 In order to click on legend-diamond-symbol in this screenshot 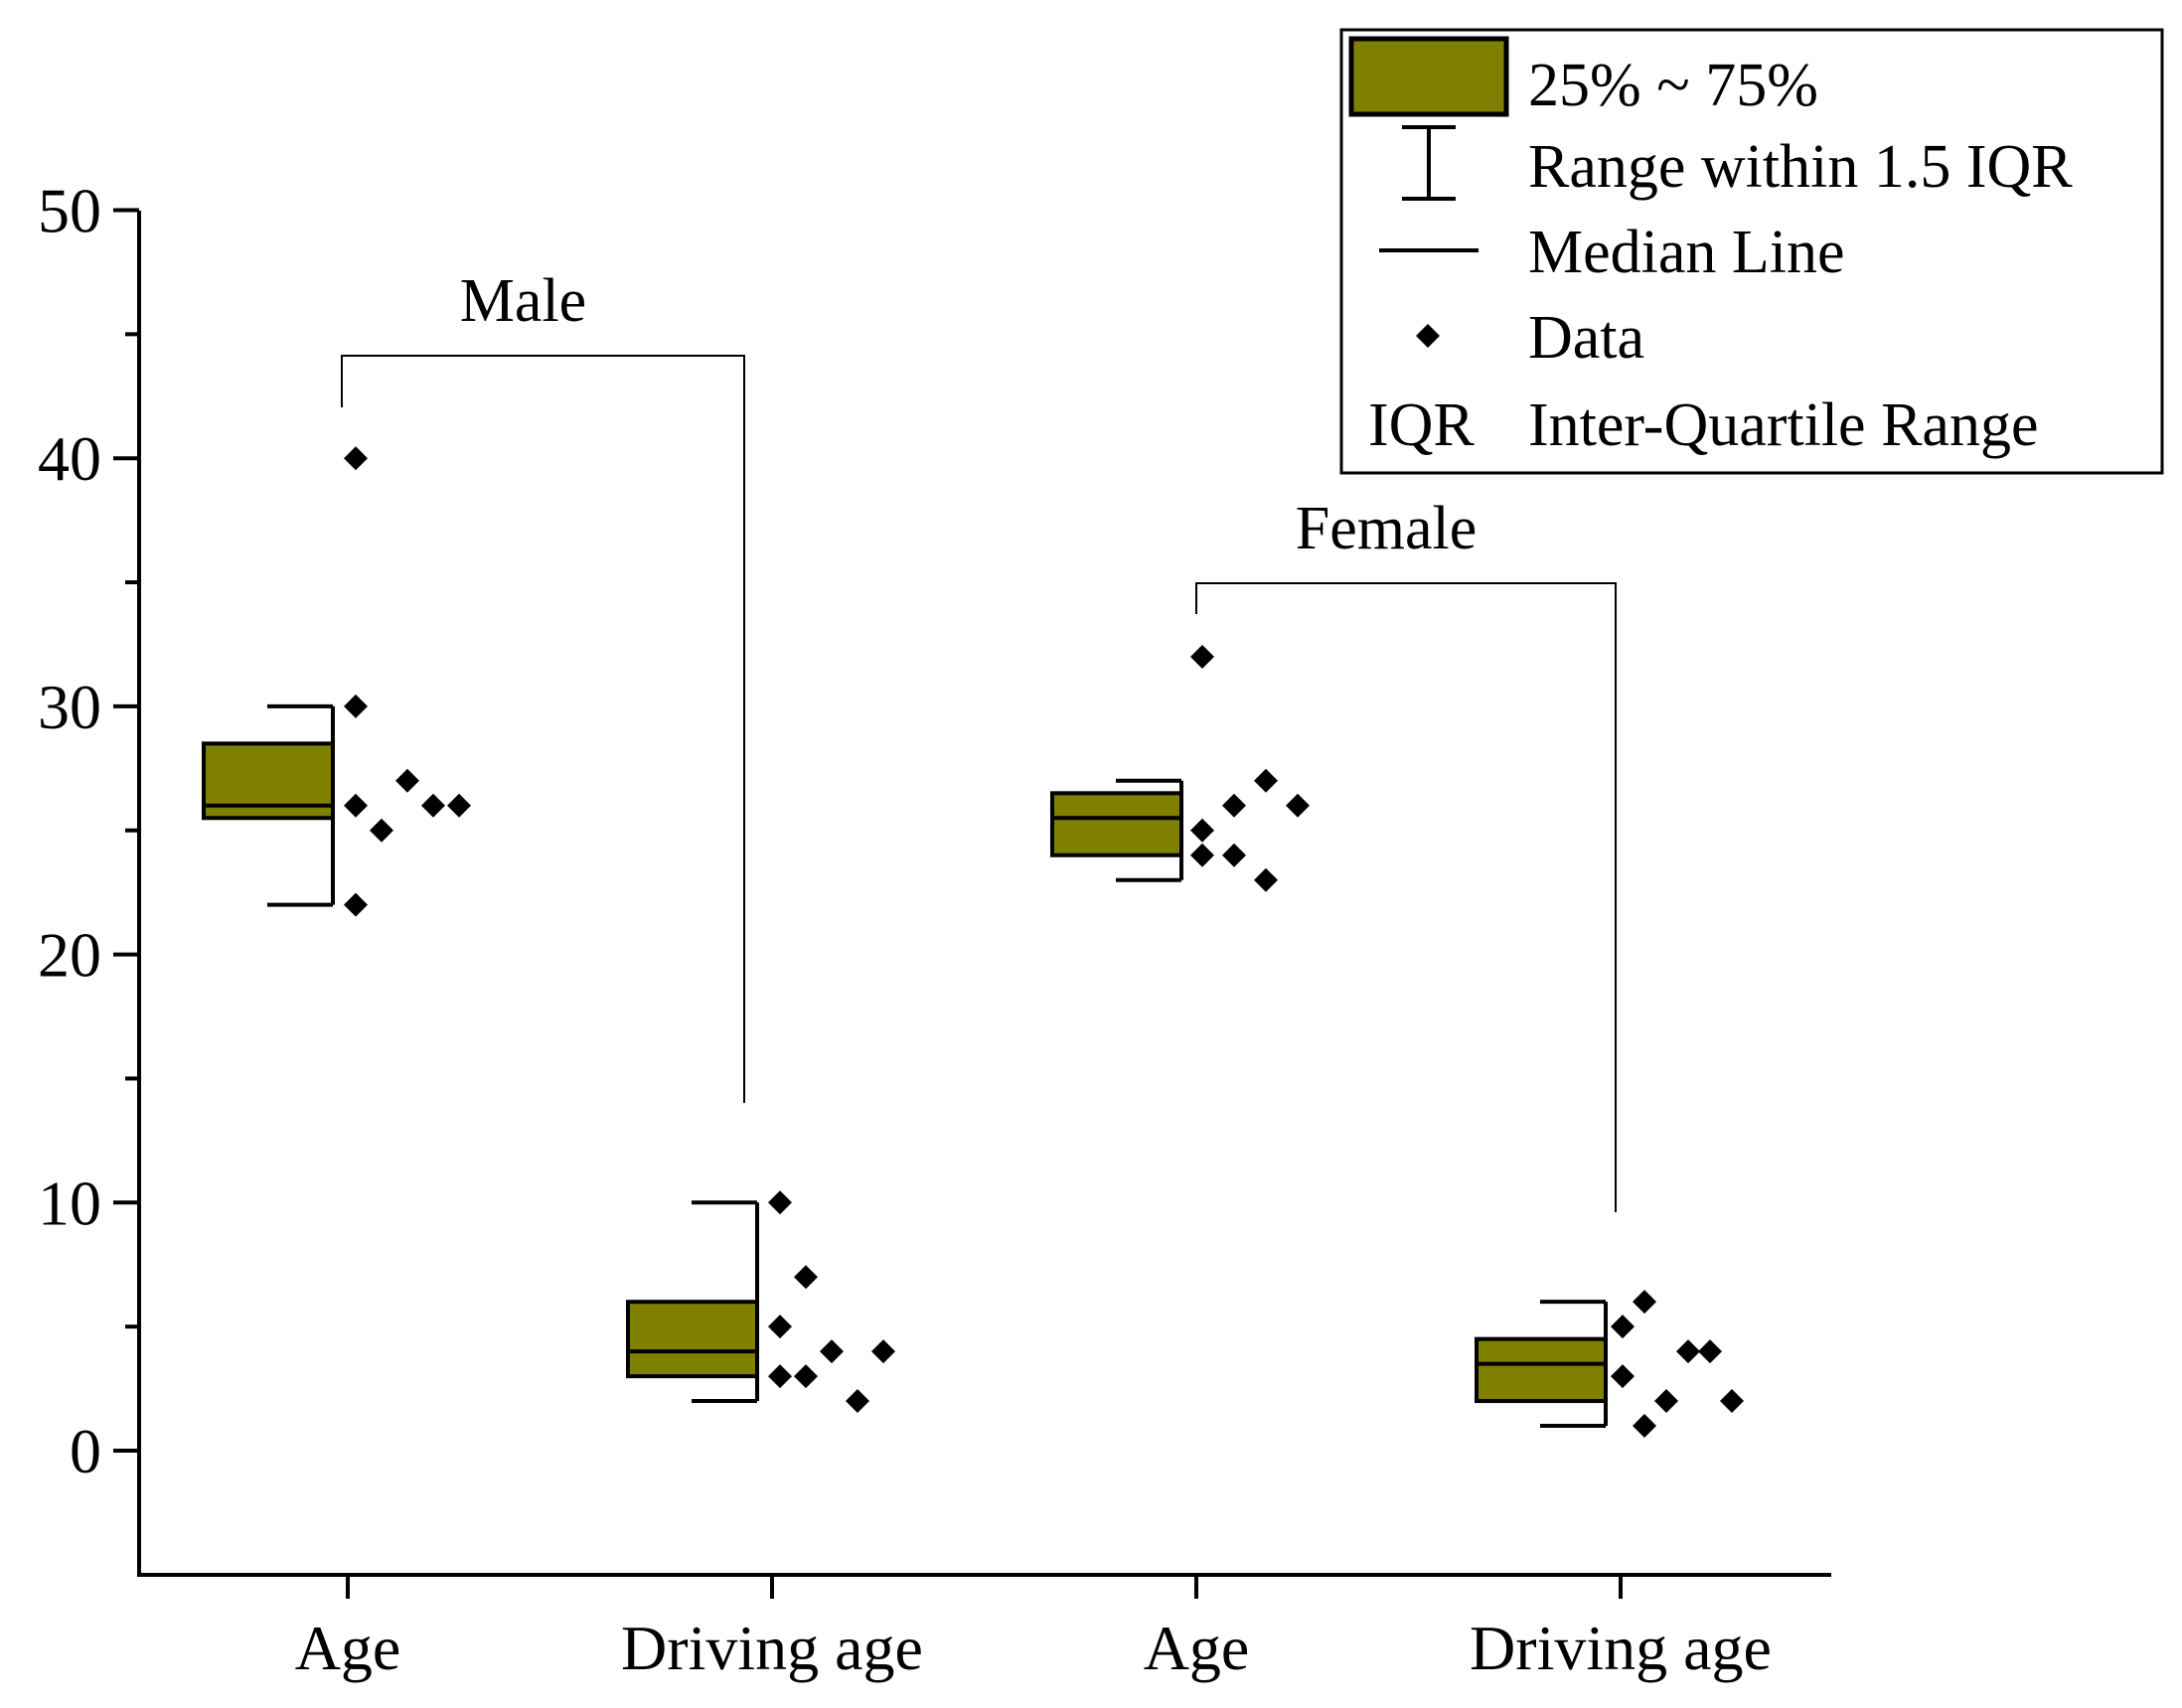, I will do `click(1428, 336)`.